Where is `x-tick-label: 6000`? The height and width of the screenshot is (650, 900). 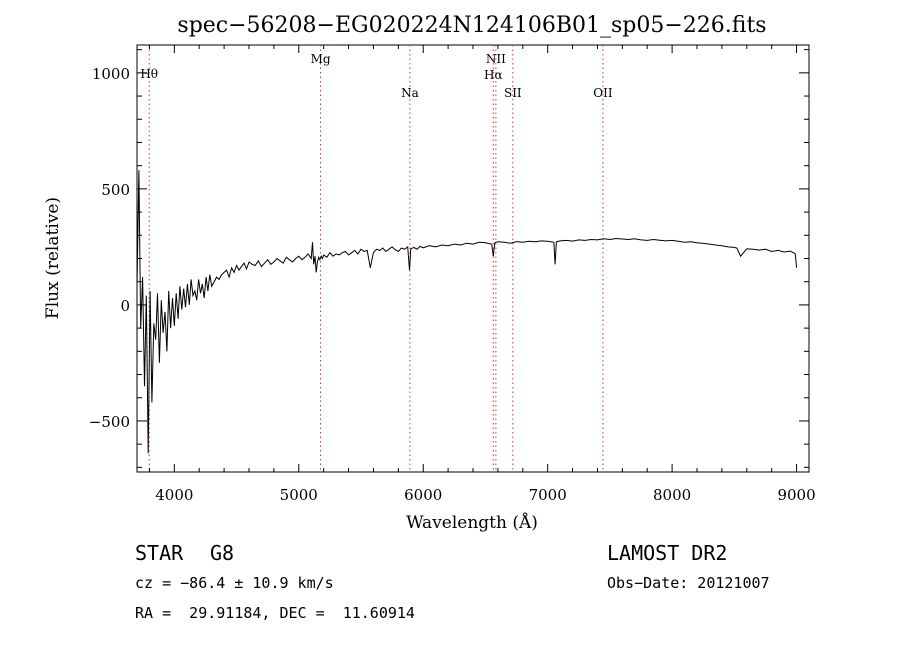 x-tick-label: 6000 is located at coordinates (423, 495).